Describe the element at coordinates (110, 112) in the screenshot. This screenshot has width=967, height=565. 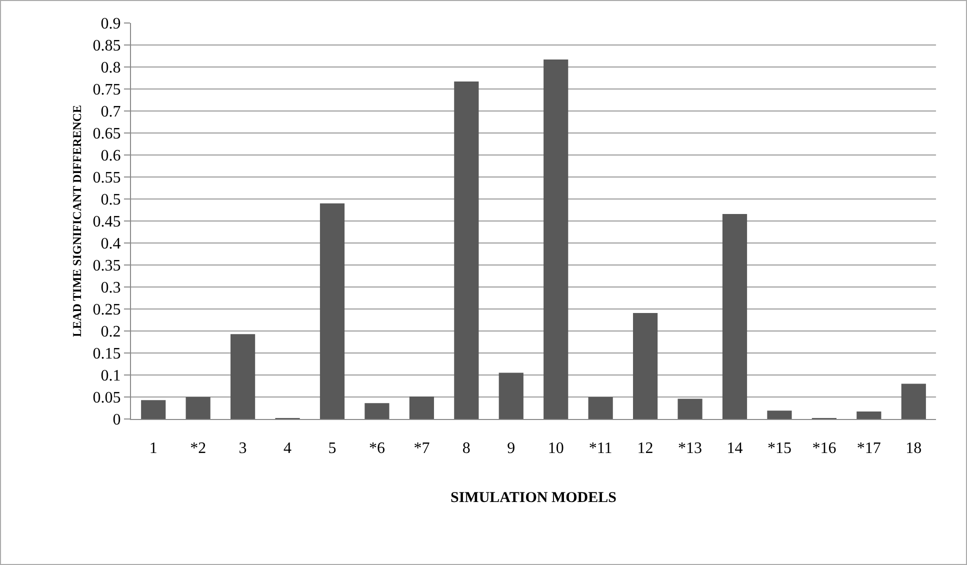
I see `y-tick-label: 0.7` at that location.